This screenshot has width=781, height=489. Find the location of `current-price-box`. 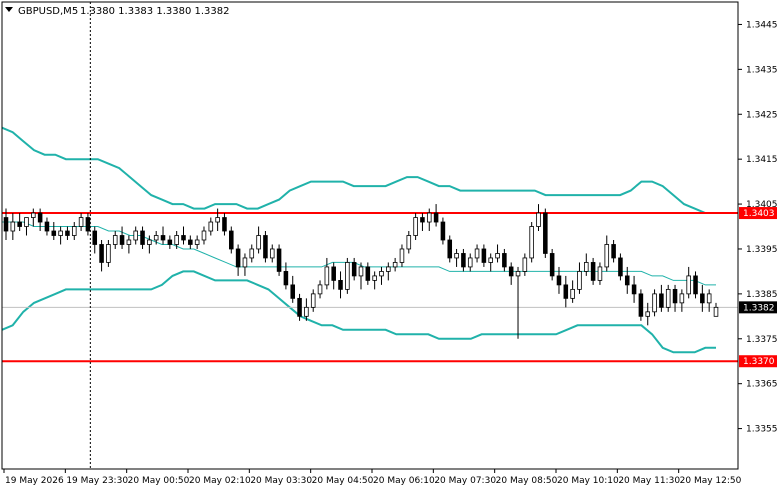

current-price-box is located at coordinates (758, 307).